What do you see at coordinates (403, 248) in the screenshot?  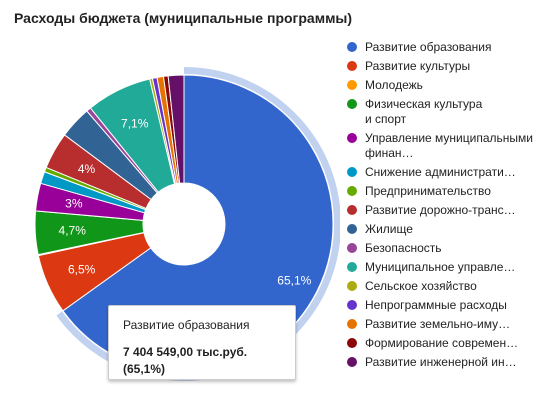 I see `legend-label: Безопасность` at bounding box center [403, 248].